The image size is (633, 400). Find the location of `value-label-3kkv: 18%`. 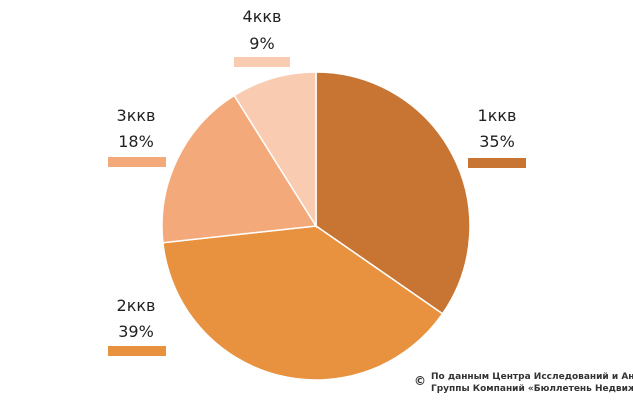

value-label-3kkv: 18% is located at coordinates (136, 141).